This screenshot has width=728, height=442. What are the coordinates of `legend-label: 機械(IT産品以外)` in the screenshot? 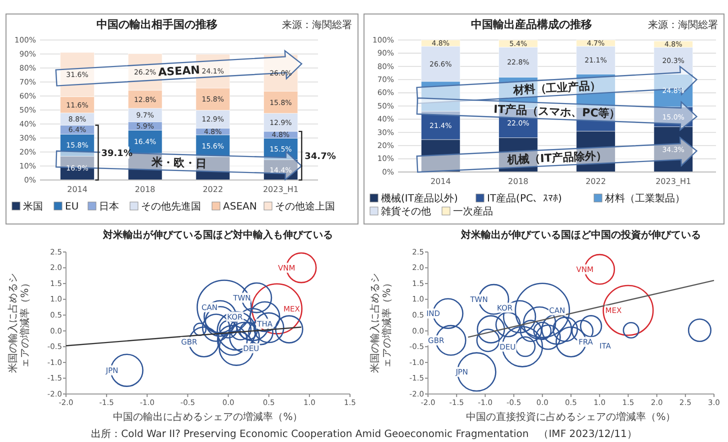 It's located at (419, 198).